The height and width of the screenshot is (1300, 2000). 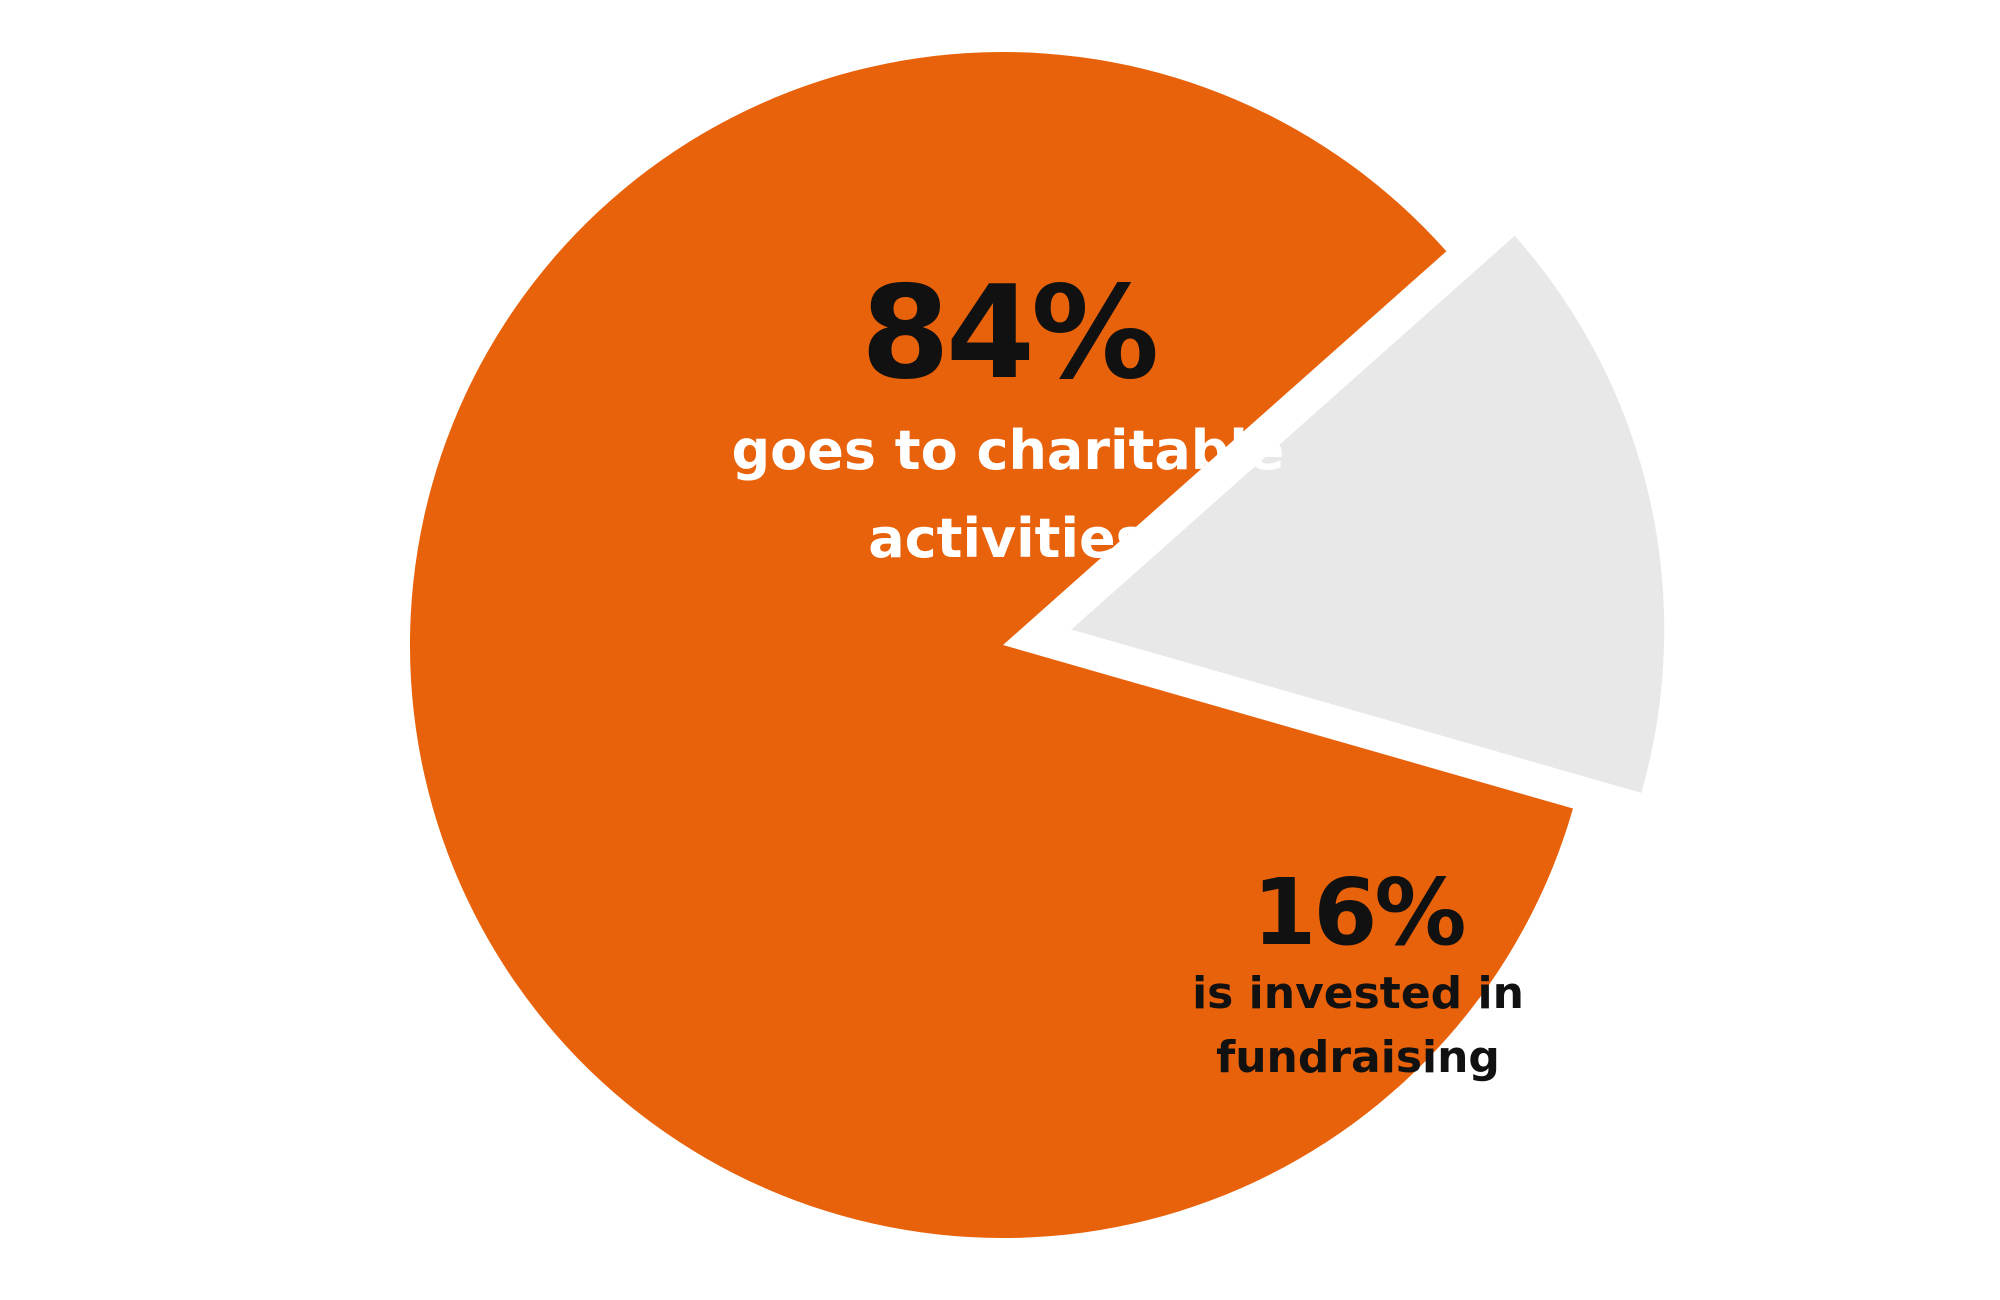 I want to click on slice-fundraising-description-line-1: is invested in, so click(x=1358, y=993).